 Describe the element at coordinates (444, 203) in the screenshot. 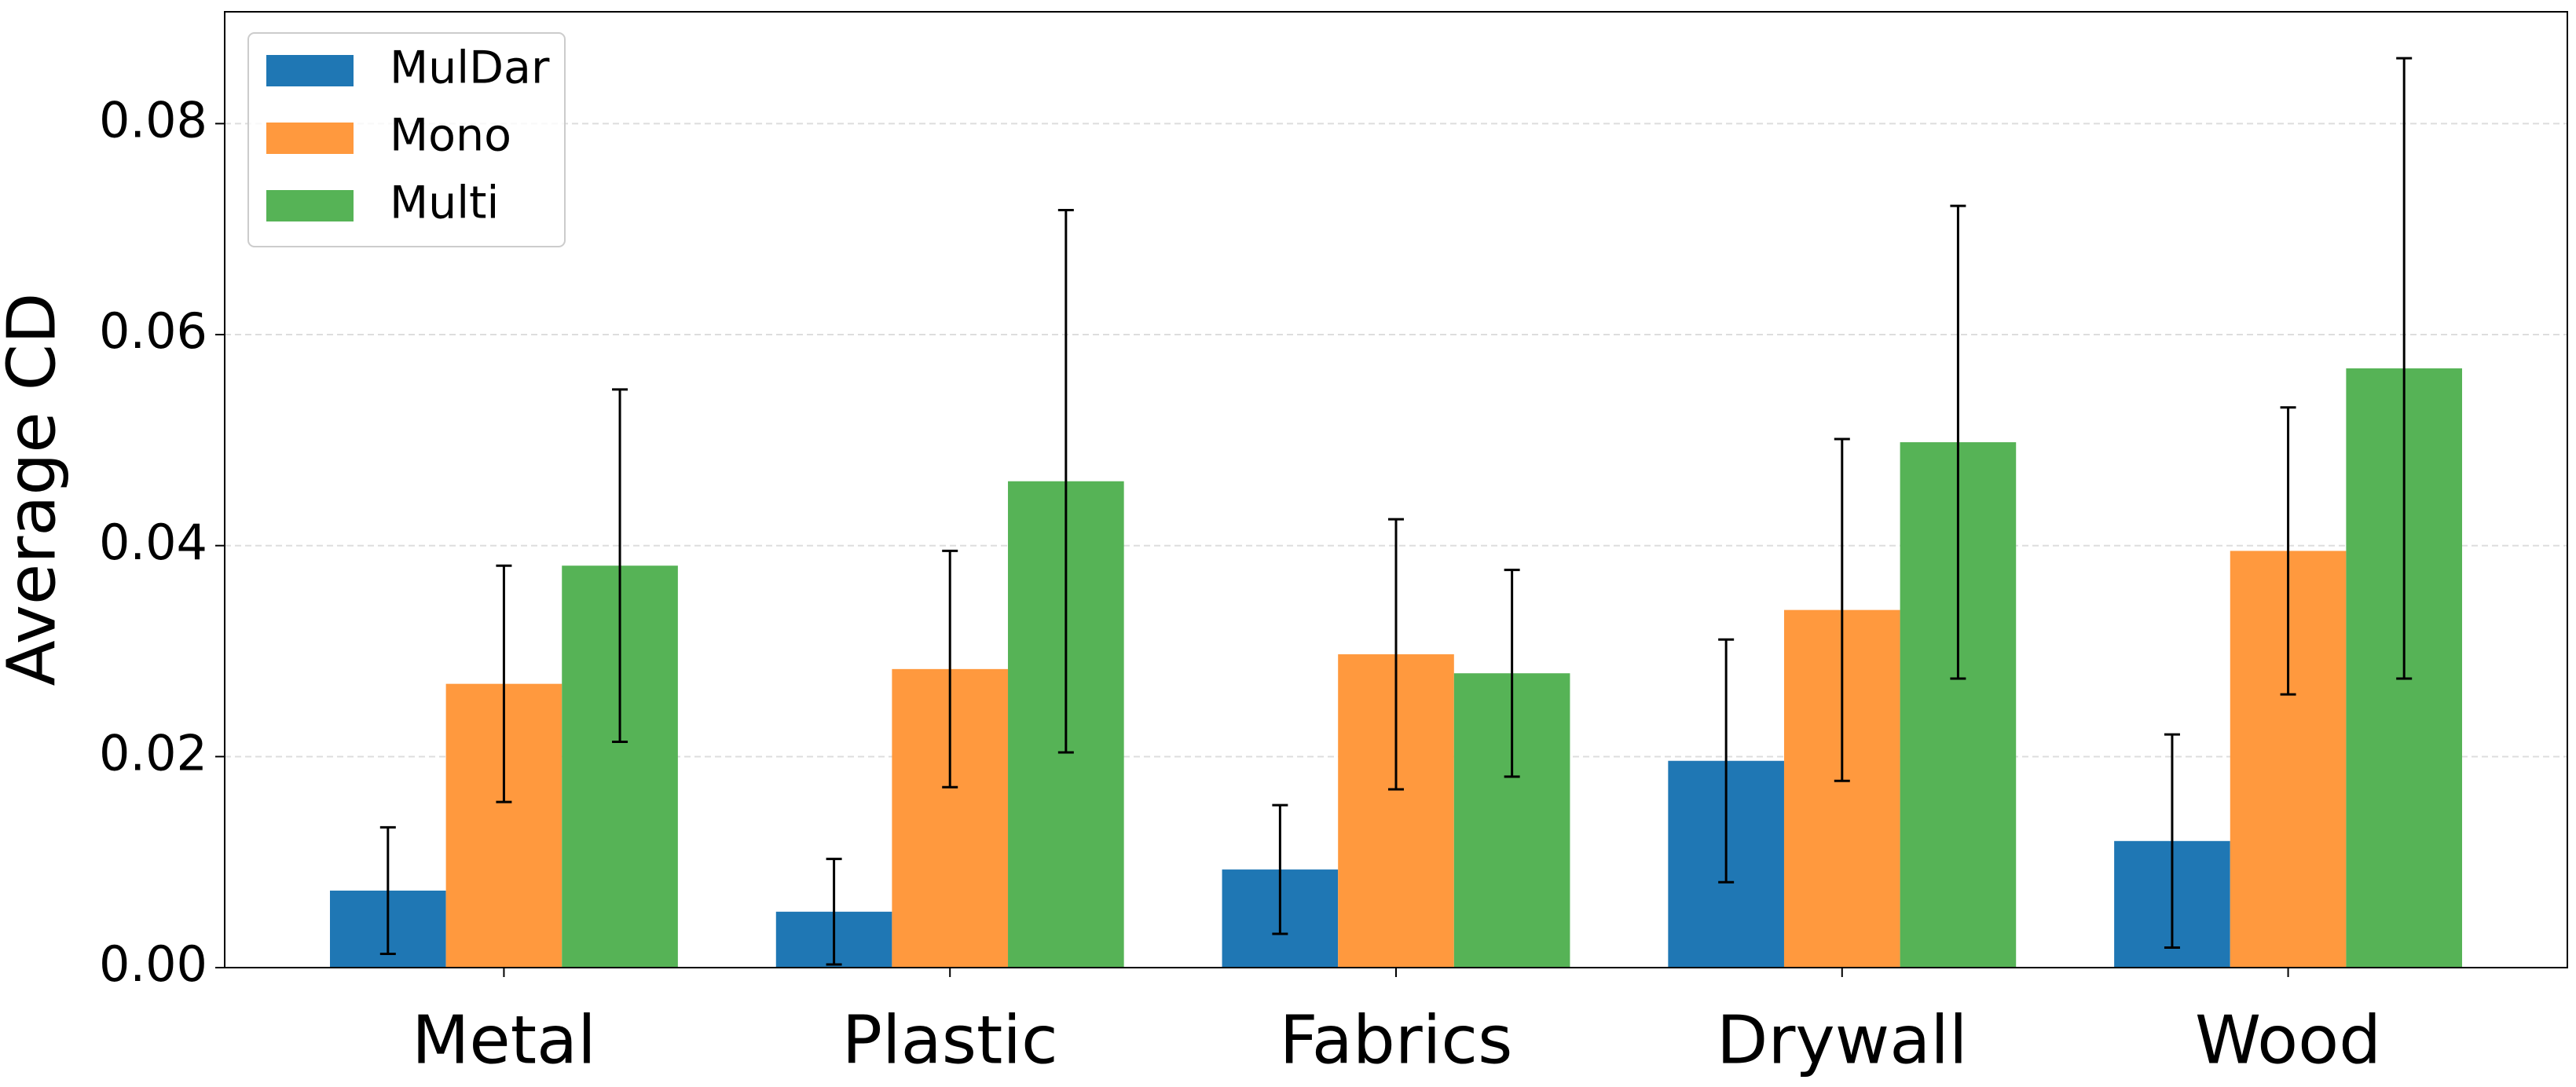

I see `legend-label: Multi` at that location.